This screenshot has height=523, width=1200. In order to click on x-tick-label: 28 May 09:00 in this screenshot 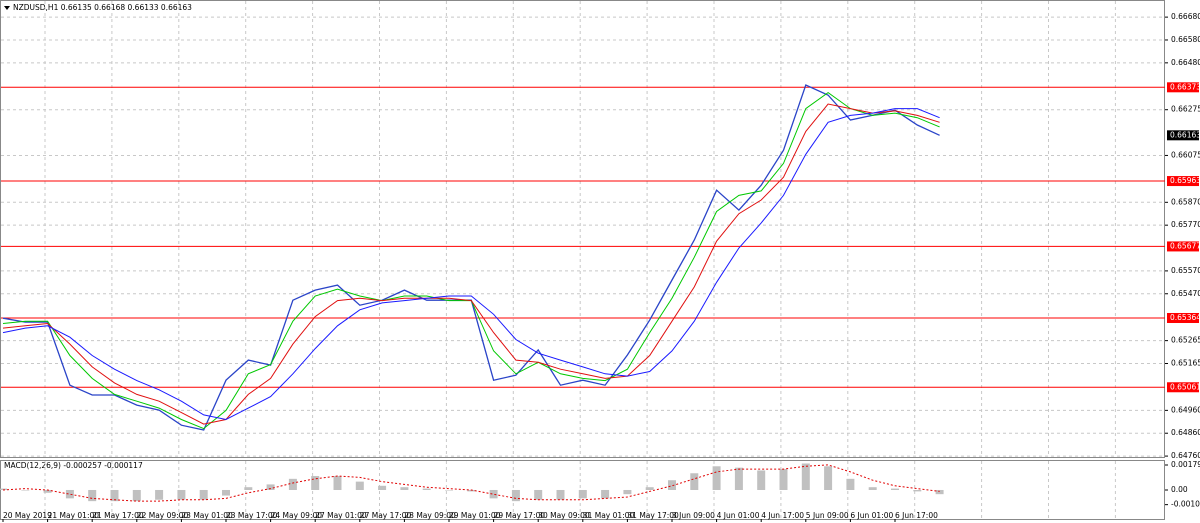, I will do `click(430, 515)`.